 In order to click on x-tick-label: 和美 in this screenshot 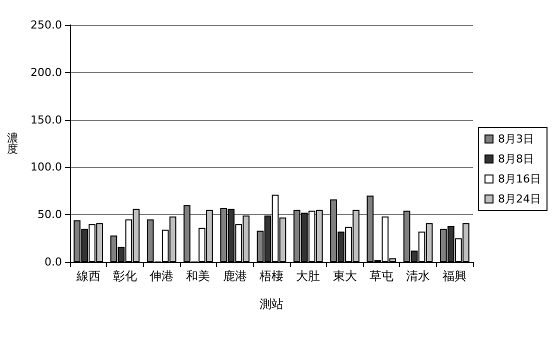, I will do `click(198, 276)`.